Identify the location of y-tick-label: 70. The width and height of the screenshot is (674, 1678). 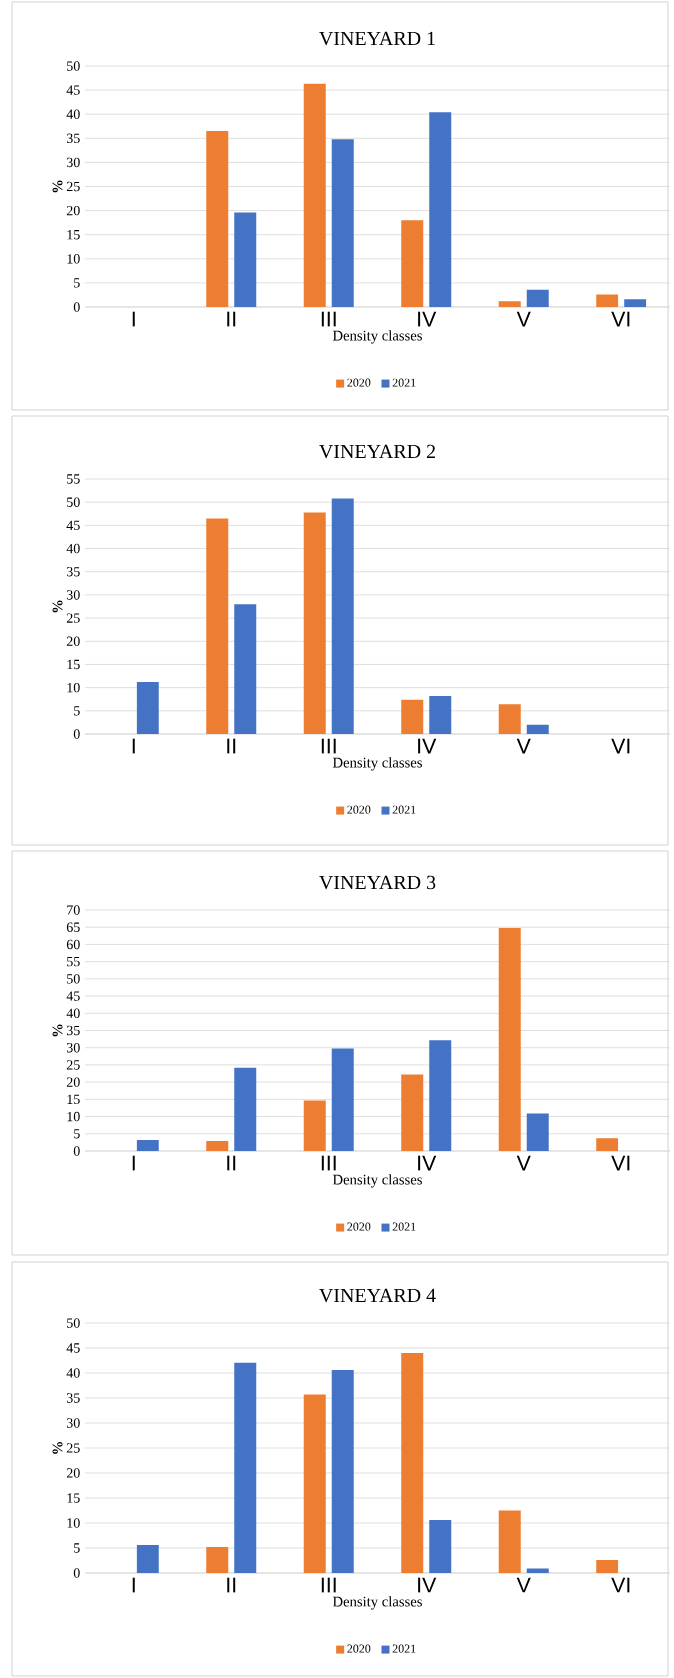
(73, 910).